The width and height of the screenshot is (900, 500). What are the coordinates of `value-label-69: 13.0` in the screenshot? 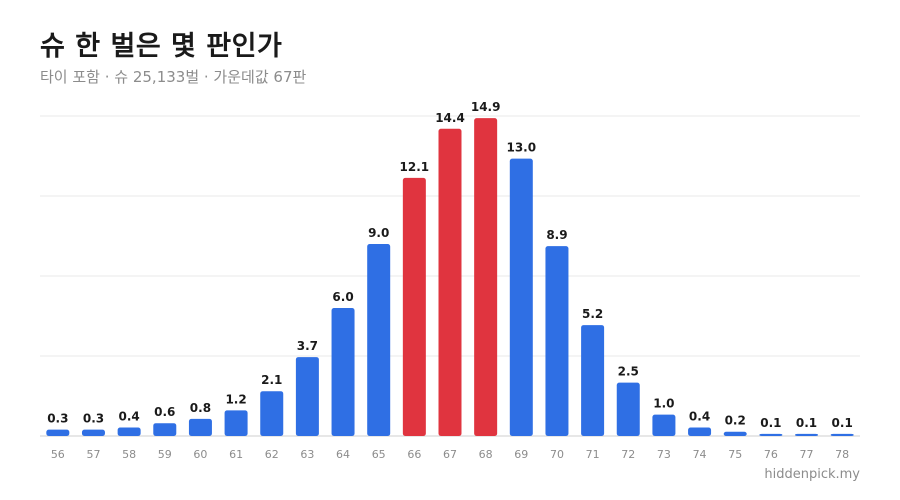 It's located at (521, 148).